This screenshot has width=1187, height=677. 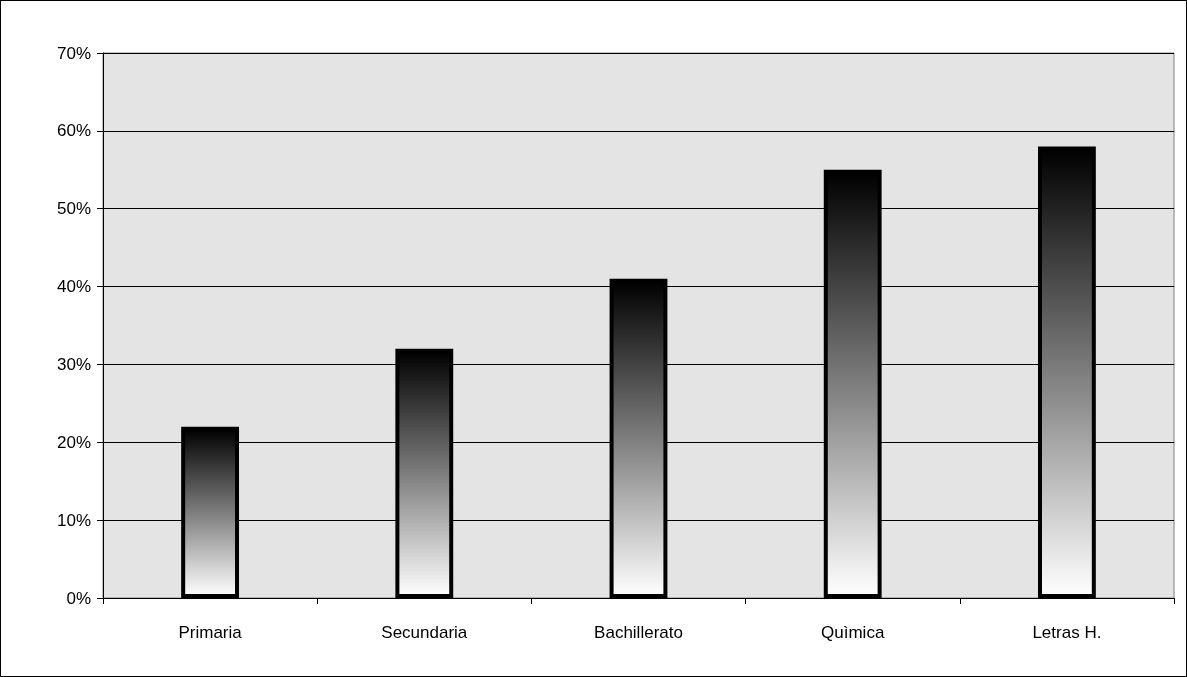 What do you see at coordinates (638, 632) in the screenshot?
I see `x-tick-label: Bachillerato` at bounding box center [638, 632].